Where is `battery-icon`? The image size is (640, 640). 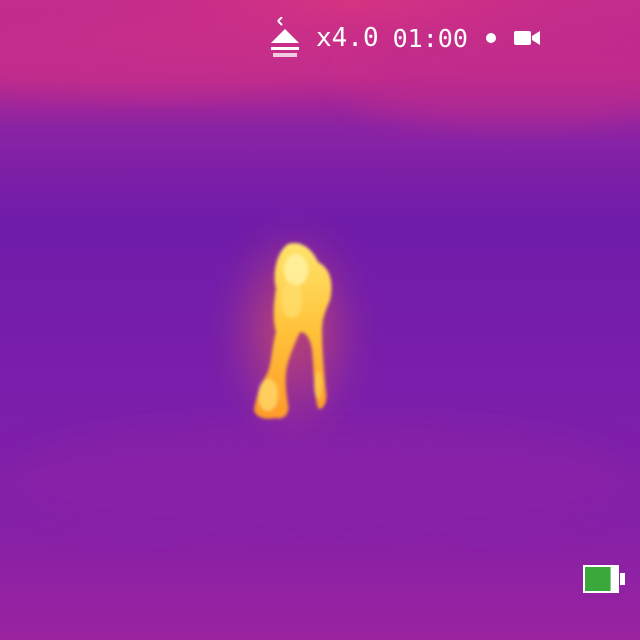
battery-icon is located at coordinates (604, 579).